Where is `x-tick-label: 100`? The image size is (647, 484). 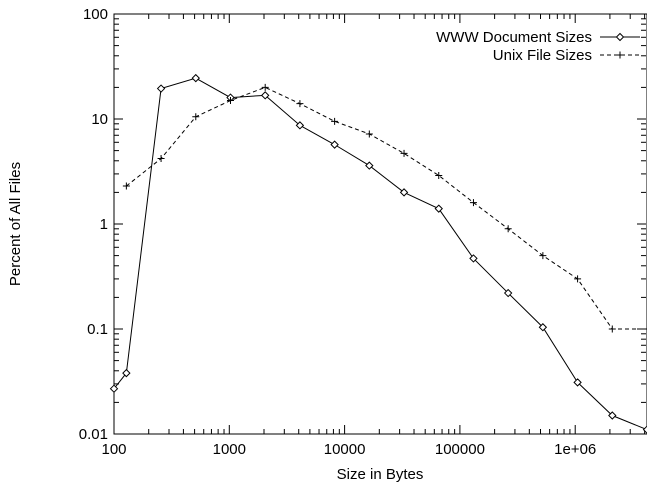 x-tick-label: 100 is located at coordinates (113, 449).